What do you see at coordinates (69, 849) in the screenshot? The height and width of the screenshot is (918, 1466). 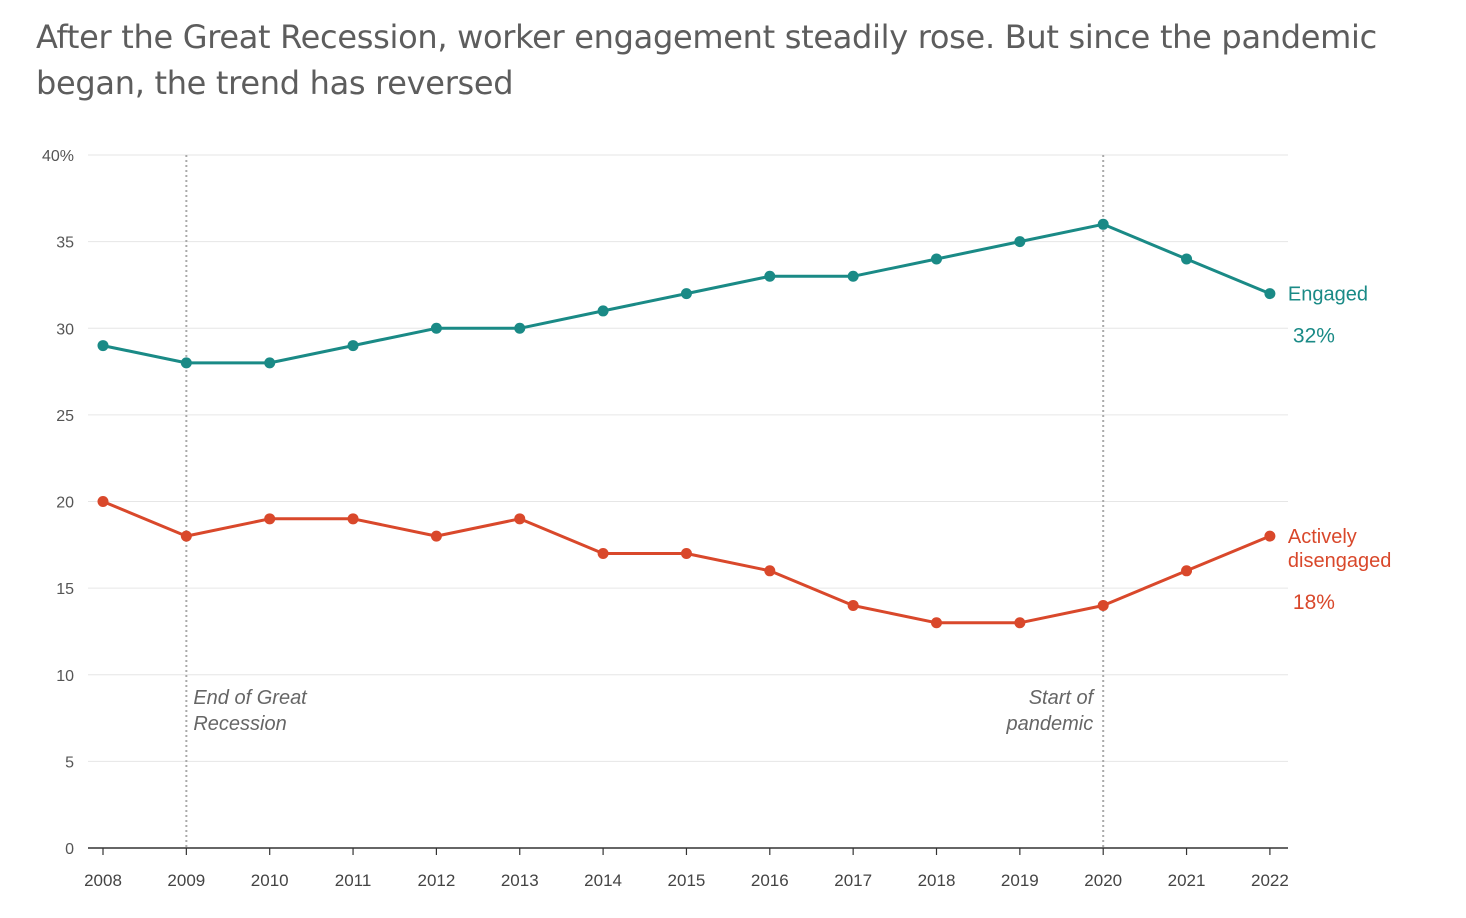 I see `y-tick-label: 0` at bounding box center [69, 849].